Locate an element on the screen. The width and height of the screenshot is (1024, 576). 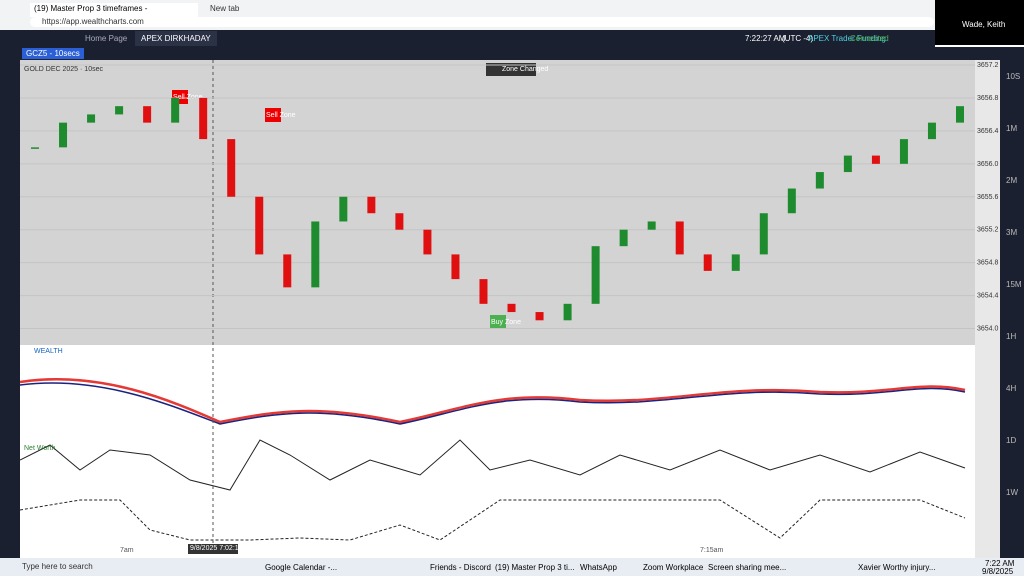
user-name: Wade, Keith is located at coordinates (984, 24).